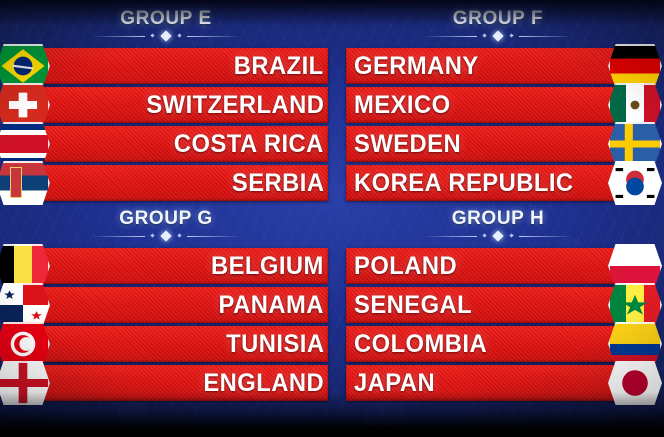 Image resolution: width=664 pixels, height=437 pixels. What do you see at coordinates (464, 183) in the screenshot?
I see `team-name: KOREA REPUBLIC` at bounding box center [464, 183].